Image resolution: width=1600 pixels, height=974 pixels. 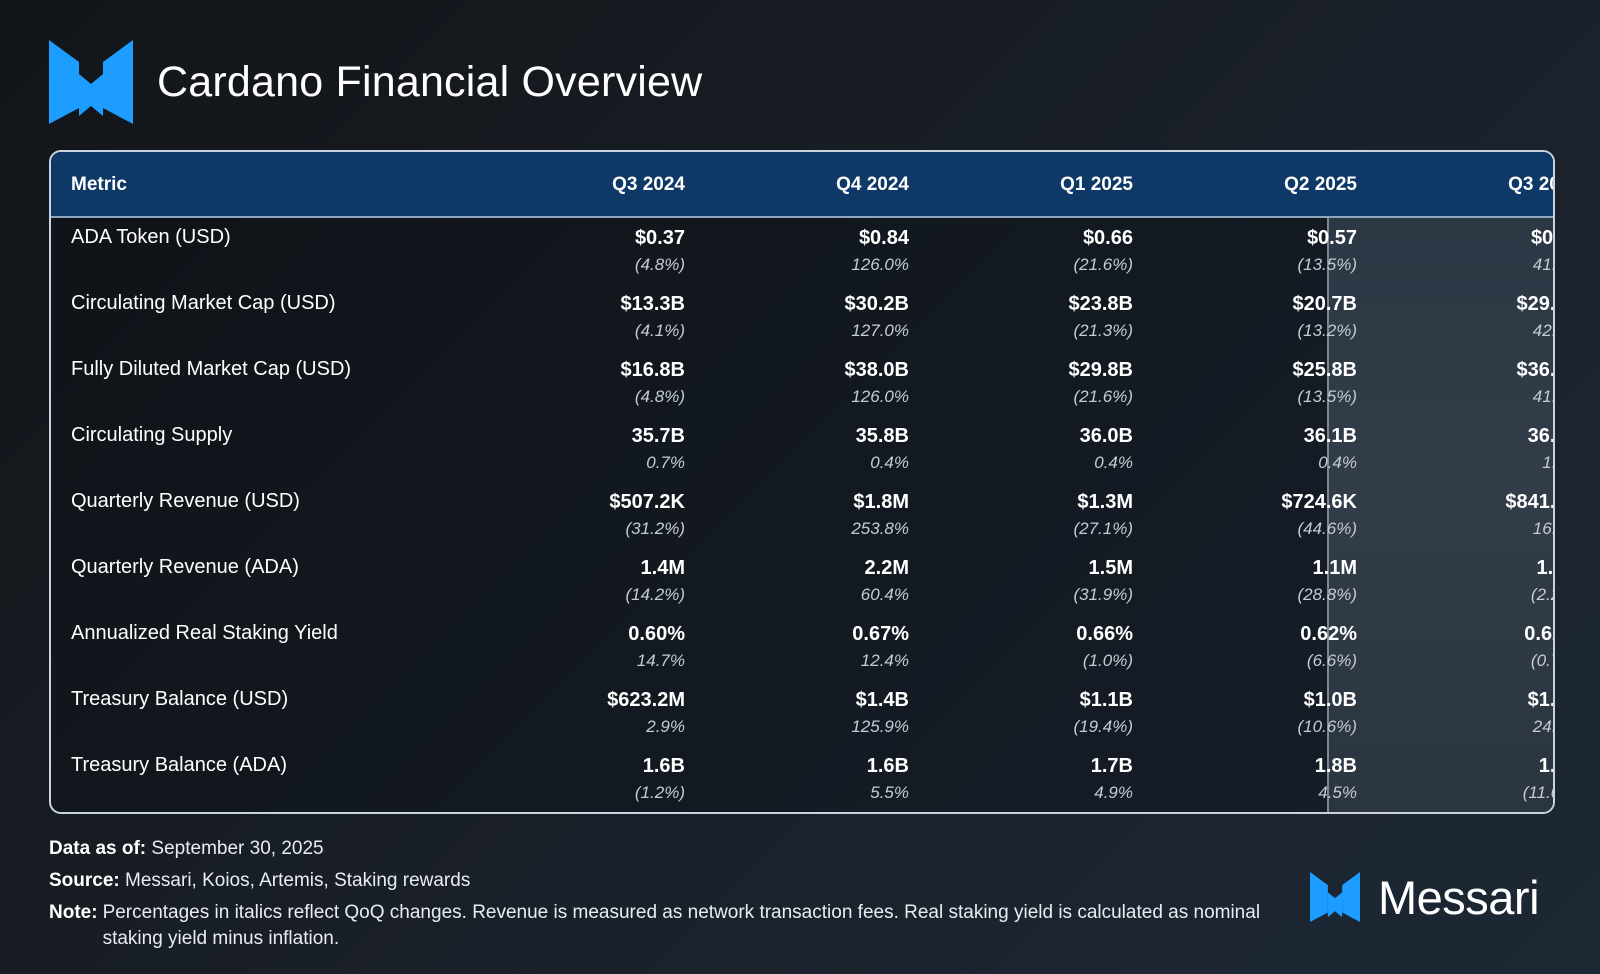 What do you see at coordinates (1106, 700) in the screenshot?
I see `cell-value: $1.1B` at bounding box center [1106, 700].